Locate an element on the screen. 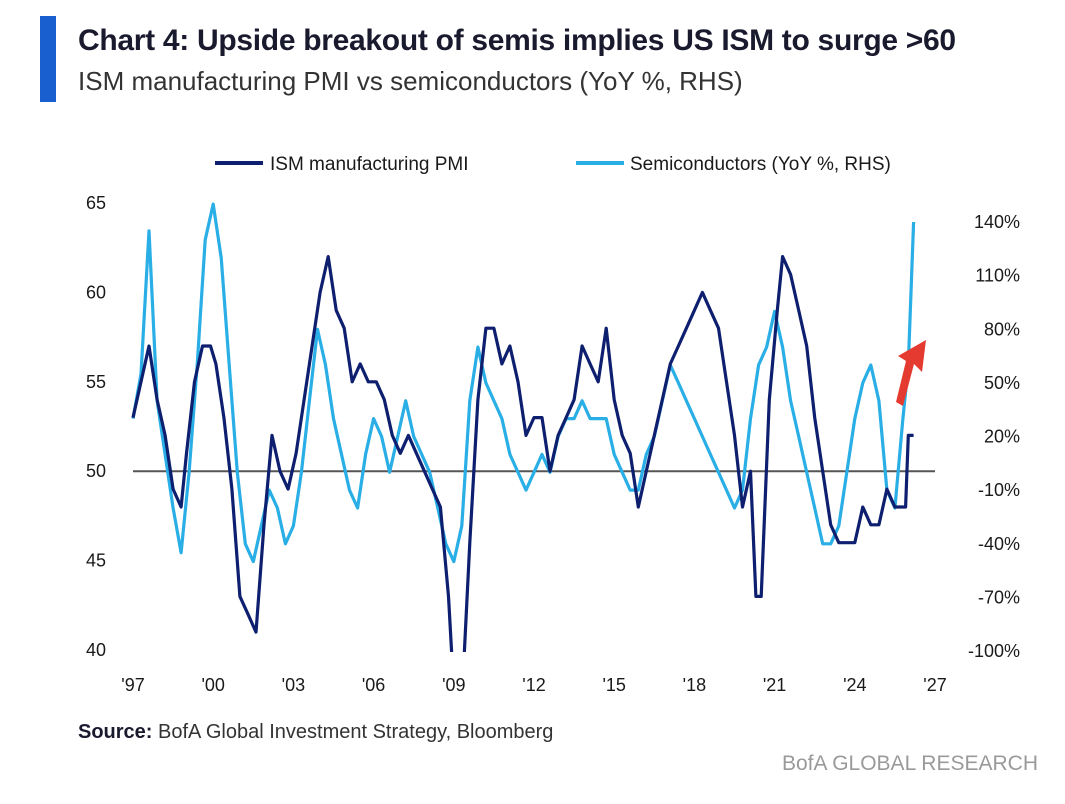 This screenshot has height=804, width=1065. right-tick-label: 140% is located at coordinates (997, 222).